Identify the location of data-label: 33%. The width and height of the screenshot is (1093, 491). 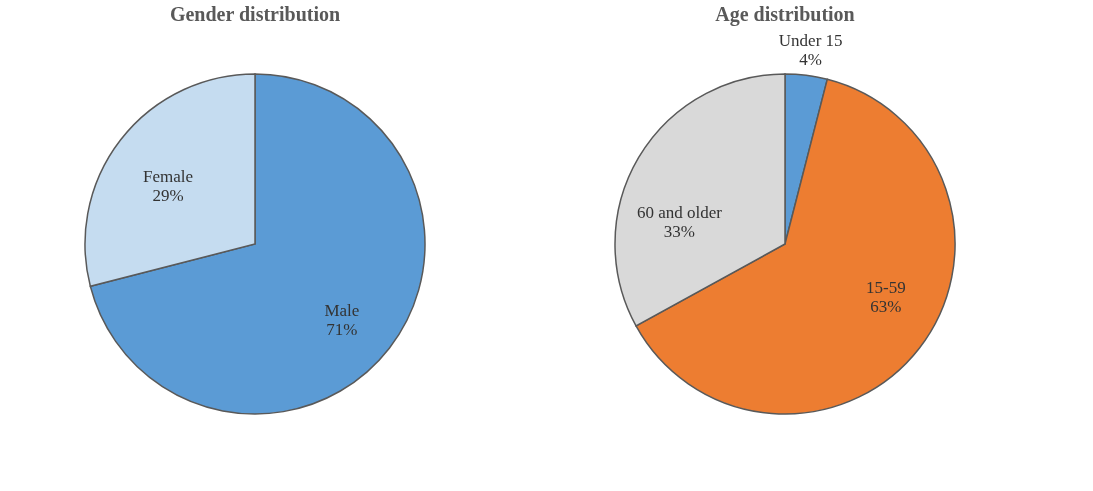
(679, 232).